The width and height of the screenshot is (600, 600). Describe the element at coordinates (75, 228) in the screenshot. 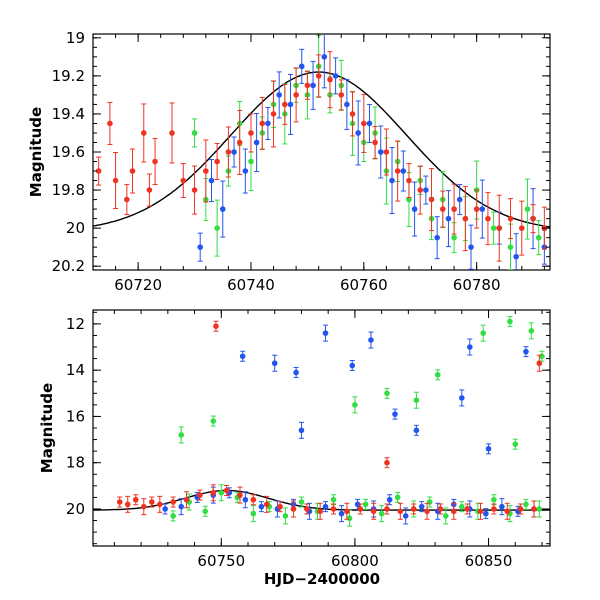

I see `y-tick-label: 20` at that location.